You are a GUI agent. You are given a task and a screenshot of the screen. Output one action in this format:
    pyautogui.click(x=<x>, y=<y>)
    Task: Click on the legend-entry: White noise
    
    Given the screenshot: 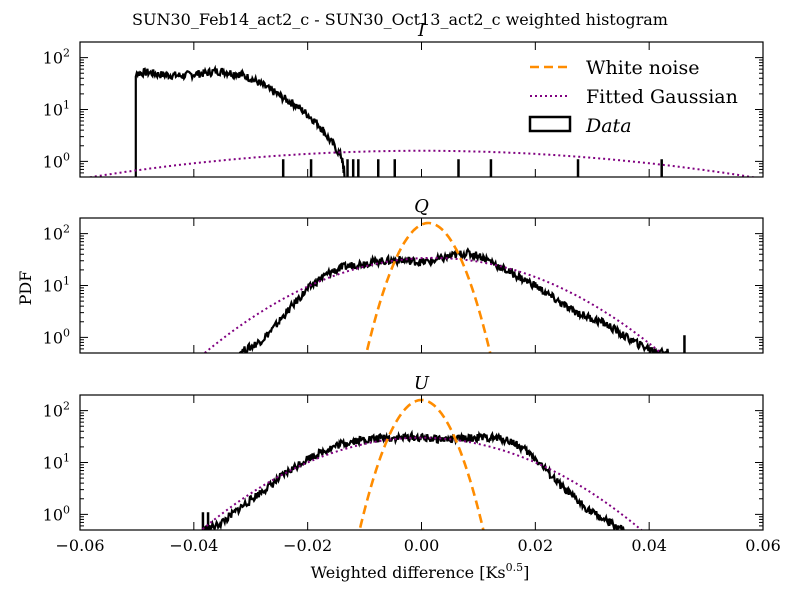 What is the action you would take?
    pyautogui.click(x=615, y=68)
    